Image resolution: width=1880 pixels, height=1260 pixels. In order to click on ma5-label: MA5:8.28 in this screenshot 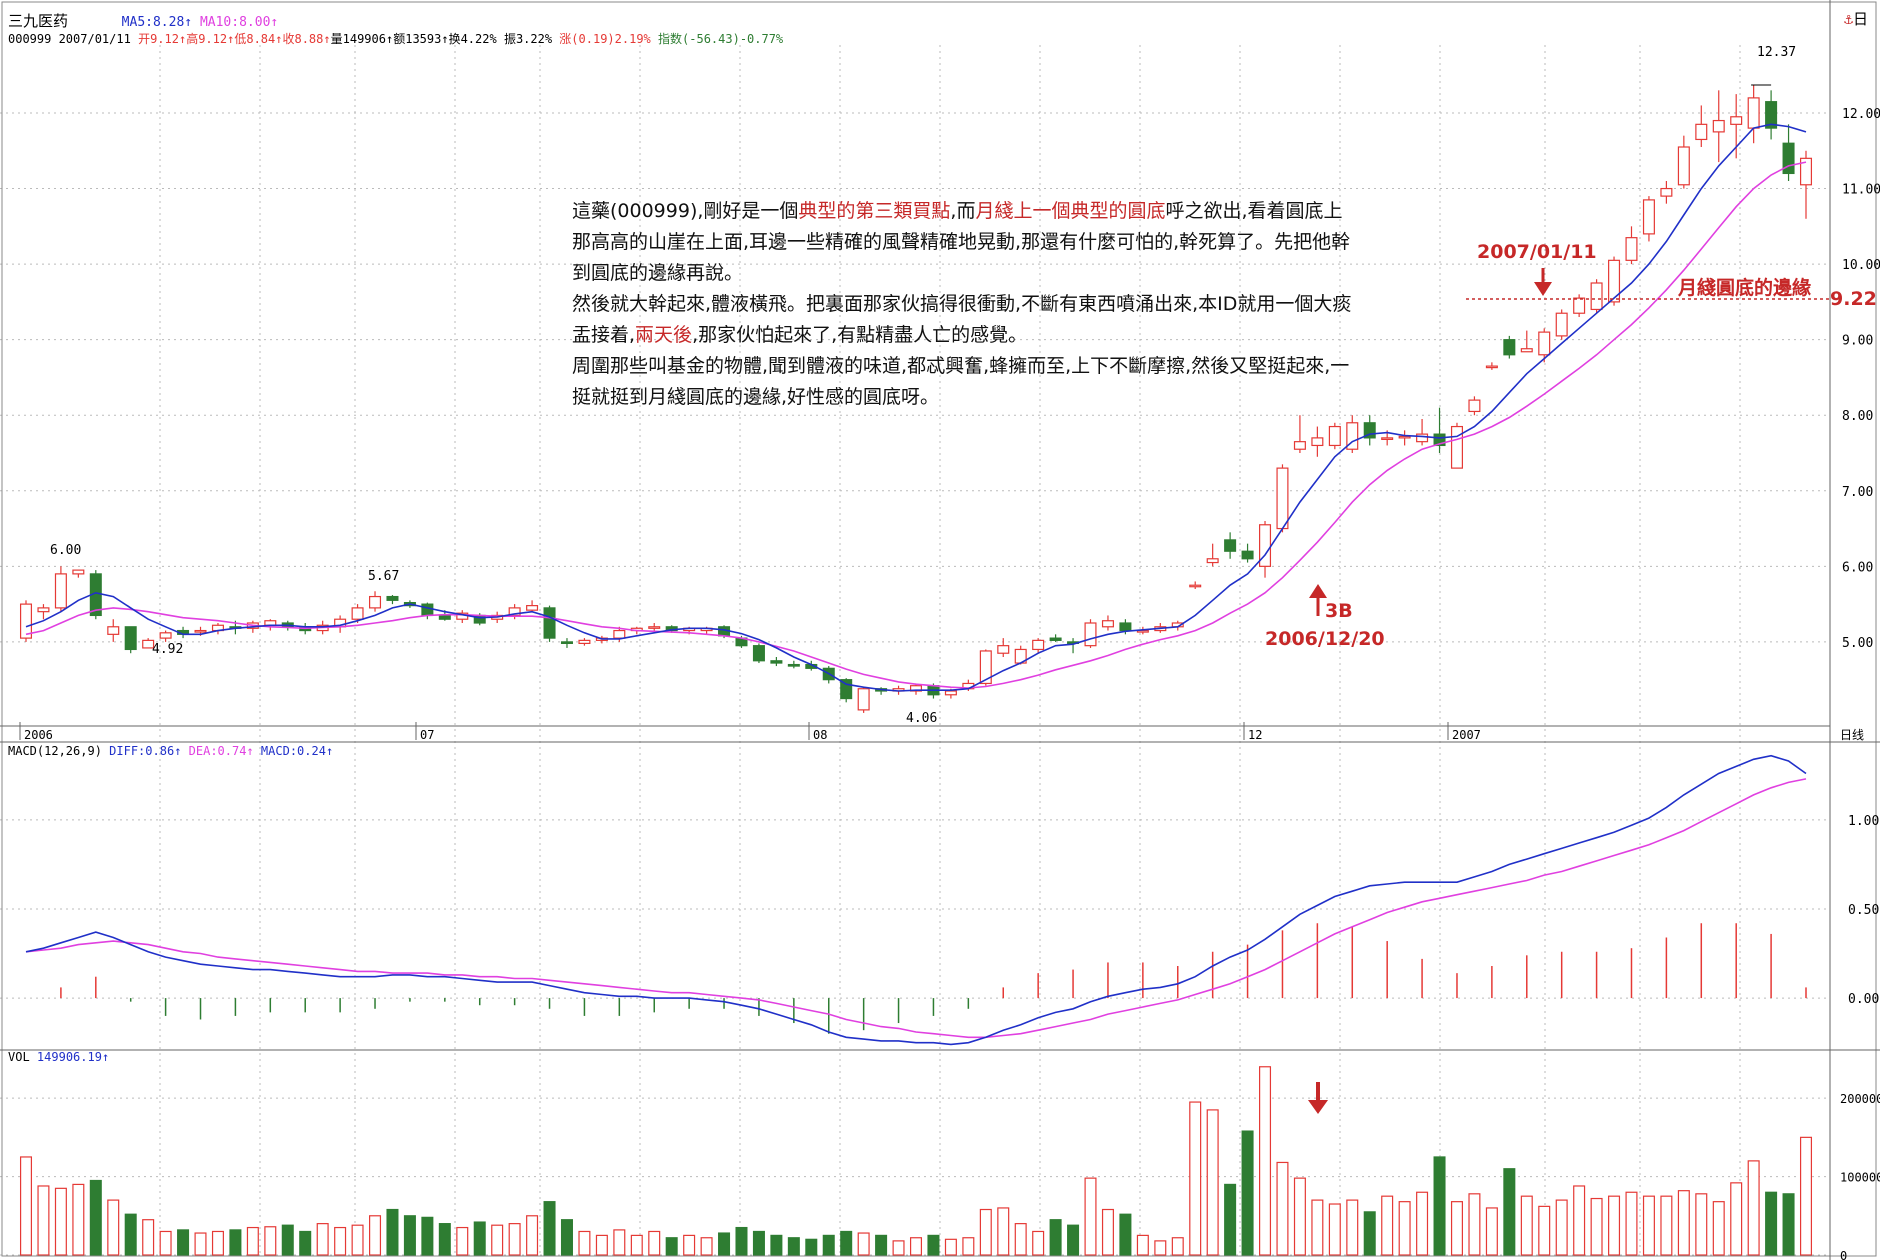, I will do `click(153, 22)`.